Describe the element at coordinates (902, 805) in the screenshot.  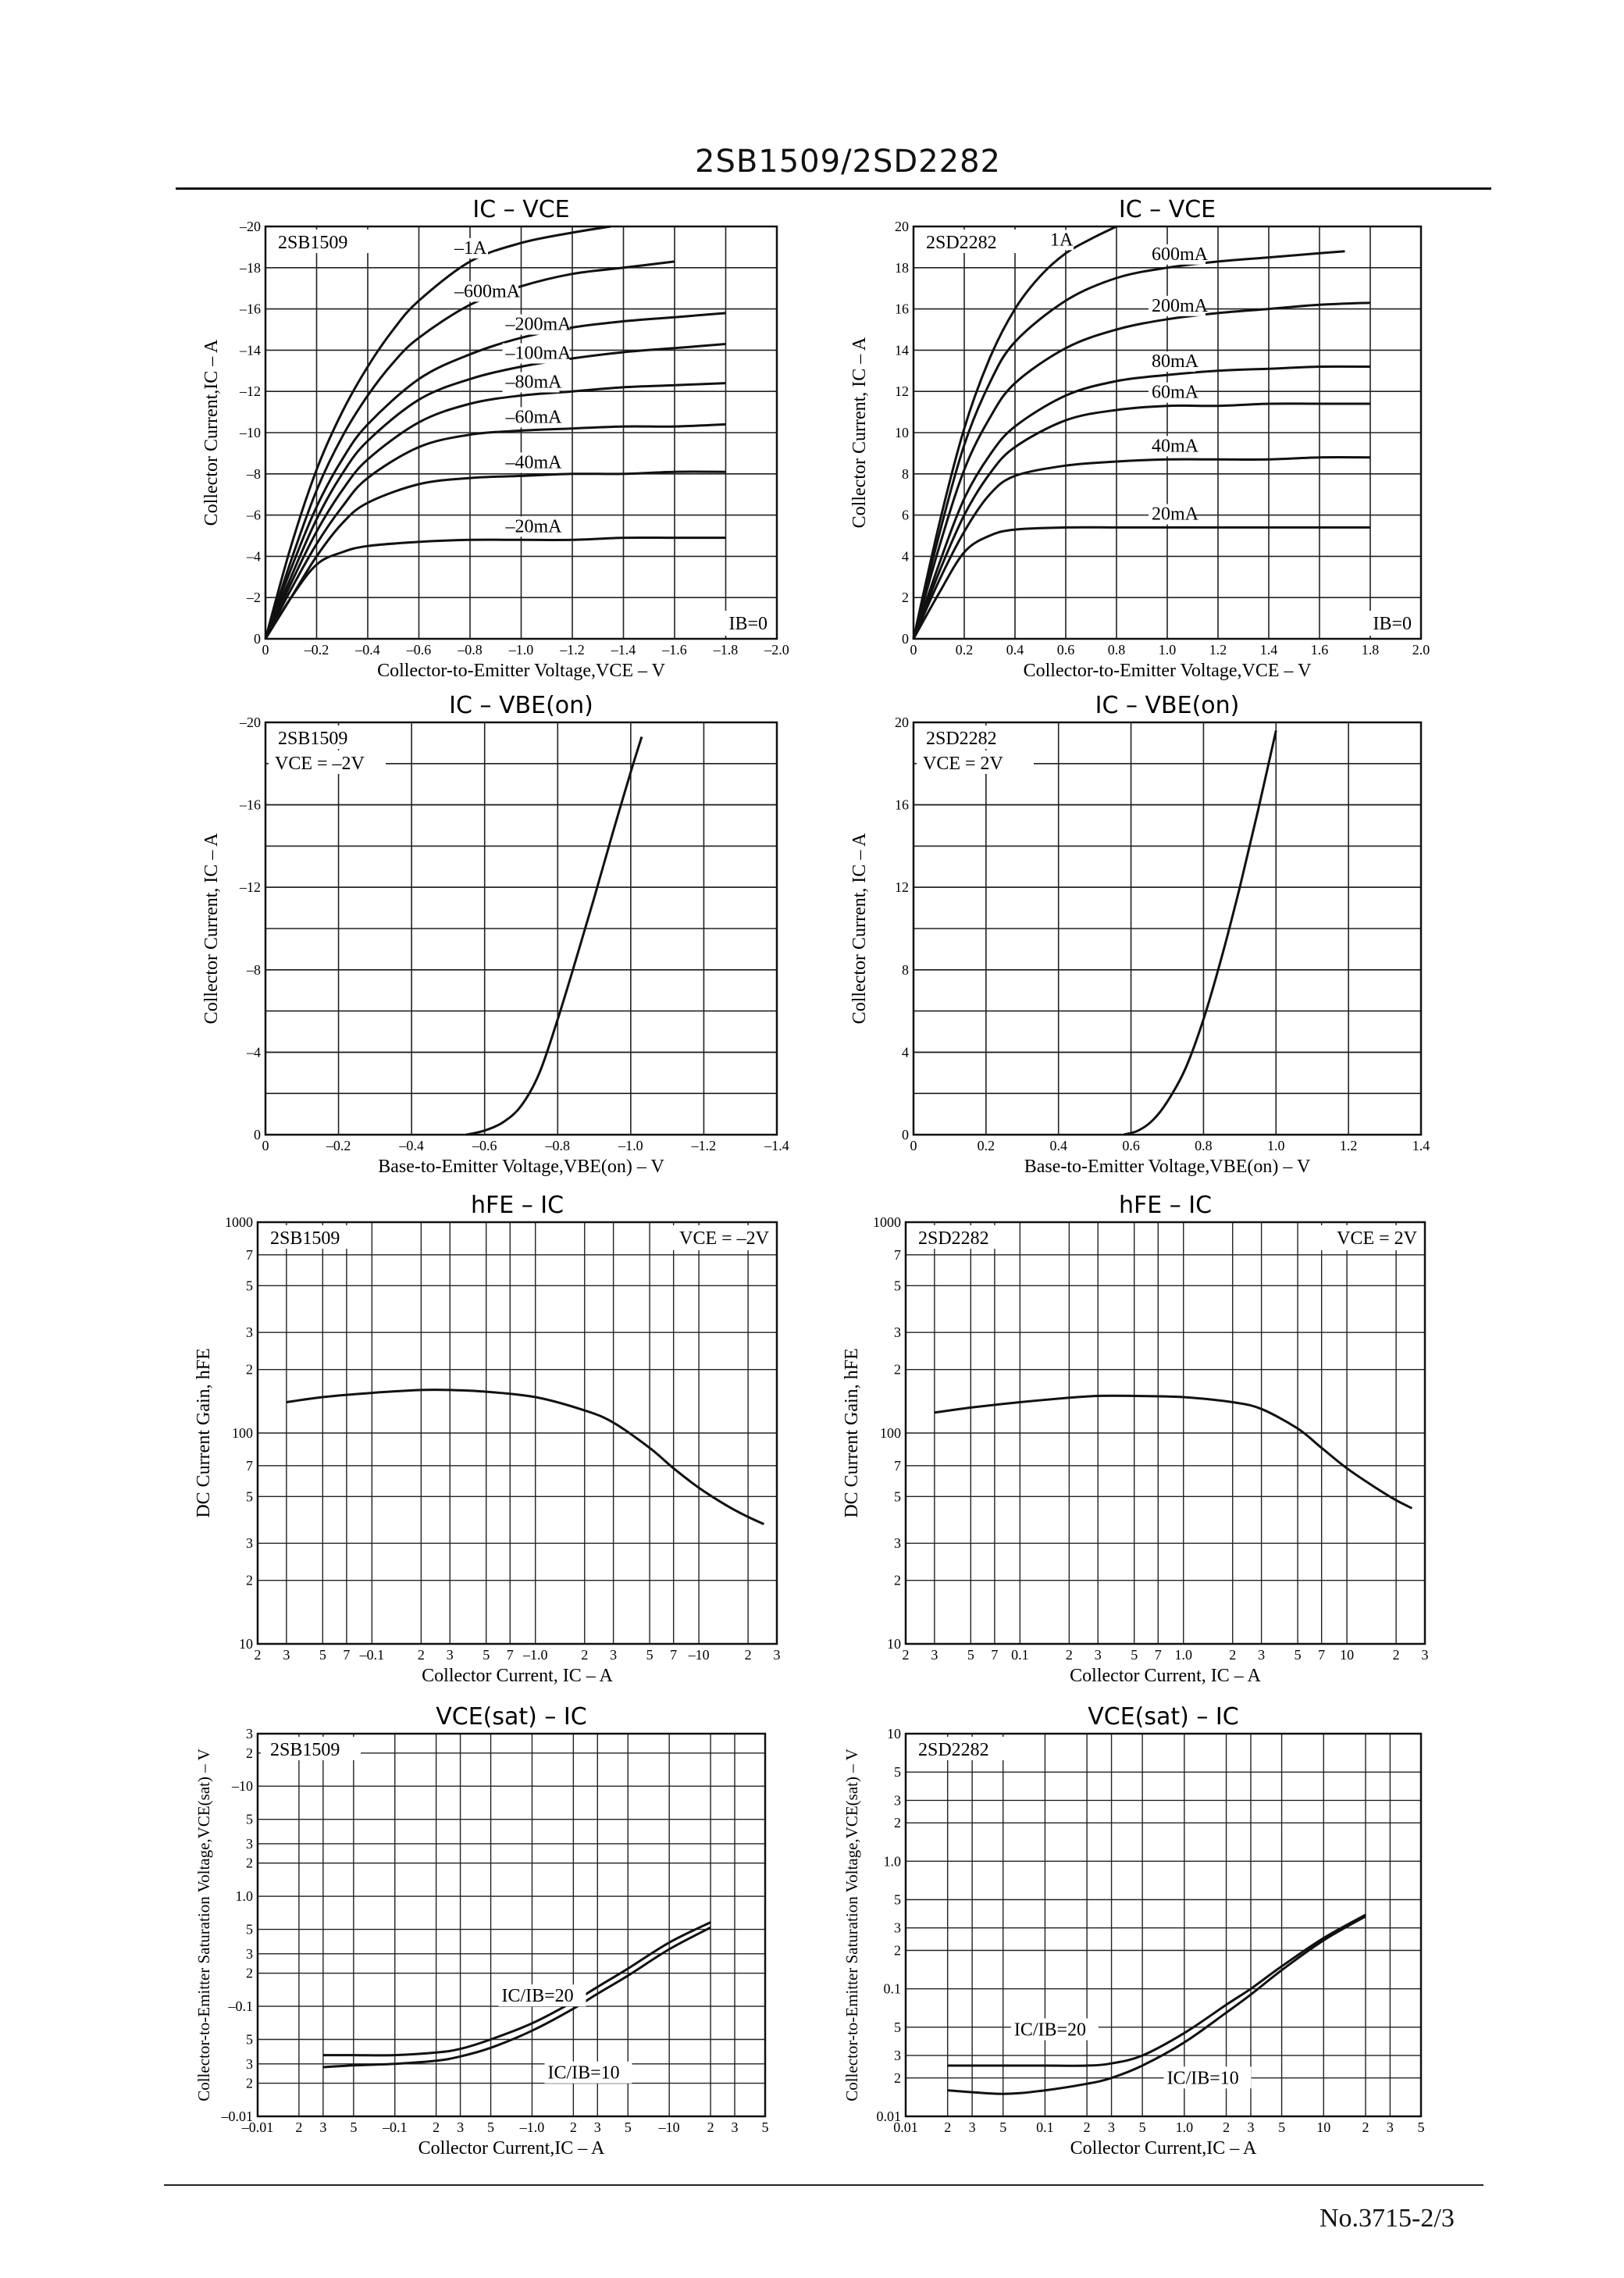
I see `y-tick-label: 16` at that location.